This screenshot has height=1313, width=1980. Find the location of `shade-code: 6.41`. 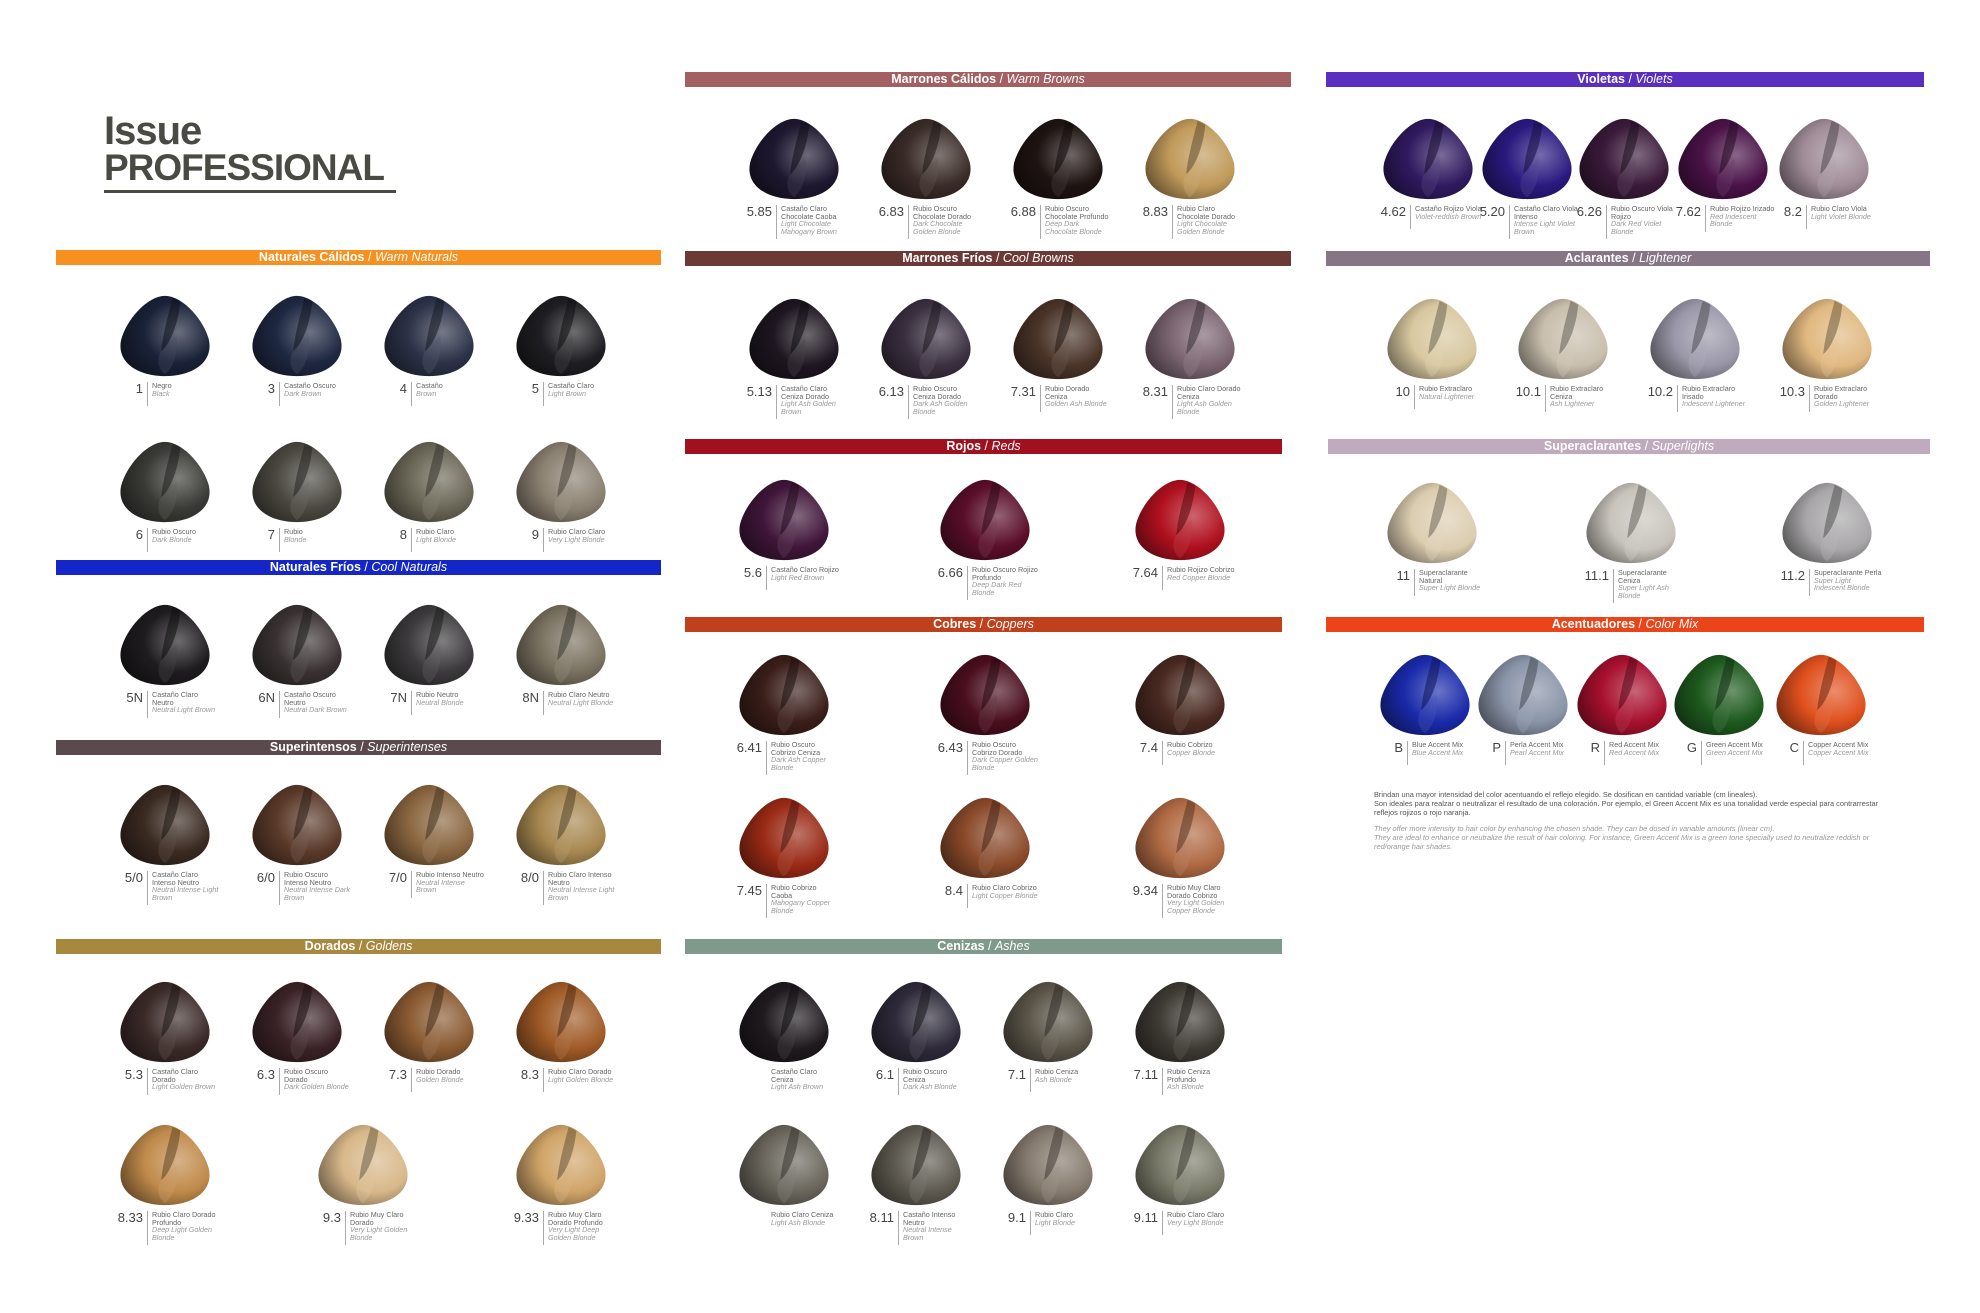

shade-code: 6.41 is located at coordinates (749, 747).